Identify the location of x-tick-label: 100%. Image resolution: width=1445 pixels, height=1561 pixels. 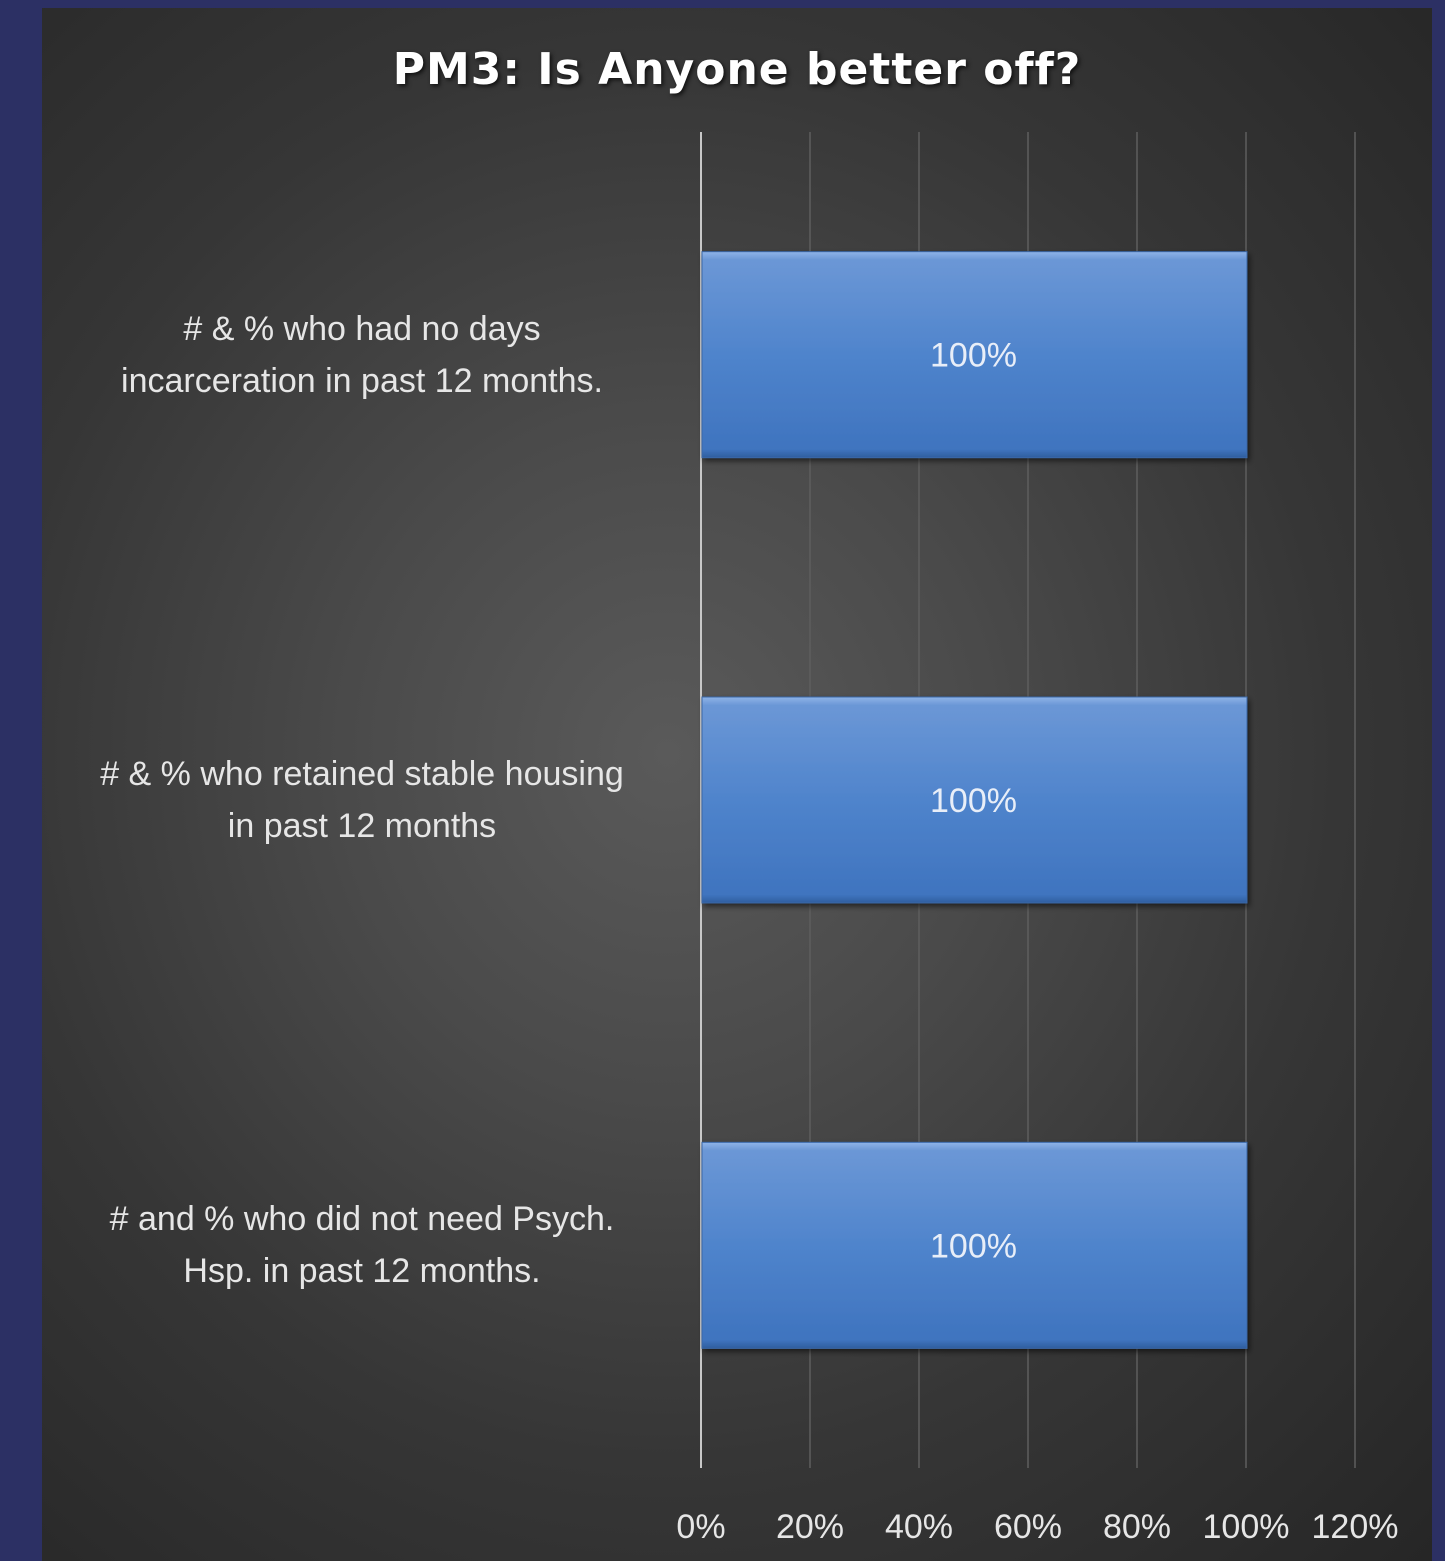
(1246, 1527).